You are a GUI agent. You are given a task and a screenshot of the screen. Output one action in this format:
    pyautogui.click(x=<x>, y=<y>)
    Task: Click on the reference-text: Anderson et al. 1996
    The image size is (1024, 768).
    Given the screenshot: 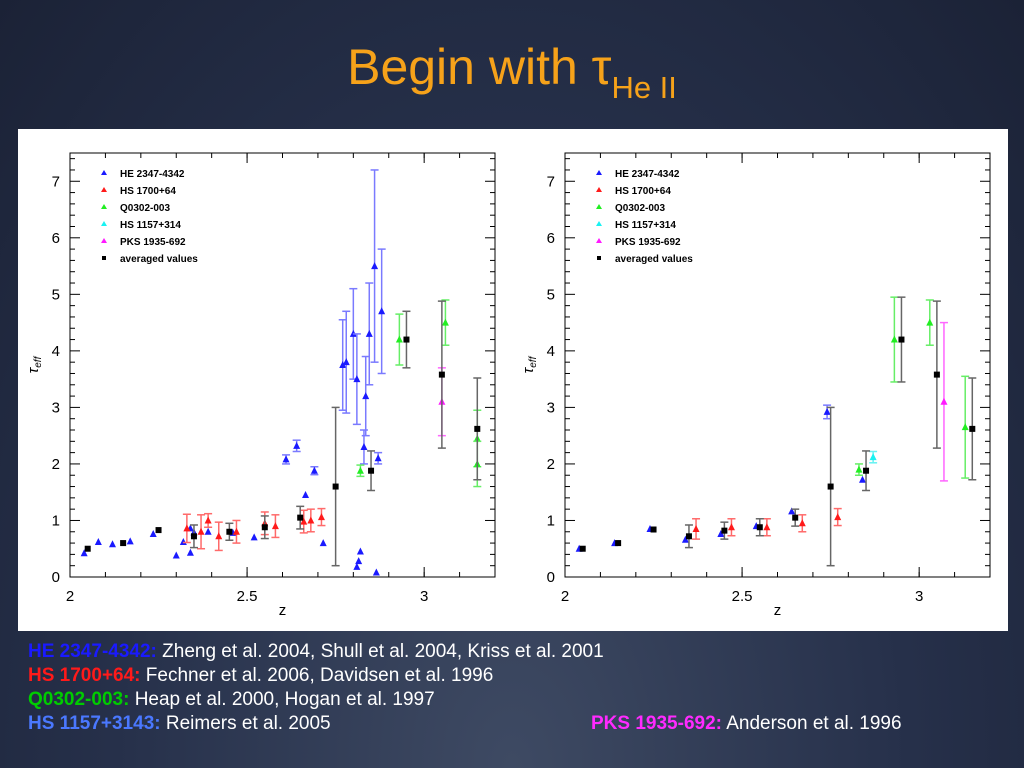 What is the action you would take?
    pyautogui.click(x=814, y=723)
    